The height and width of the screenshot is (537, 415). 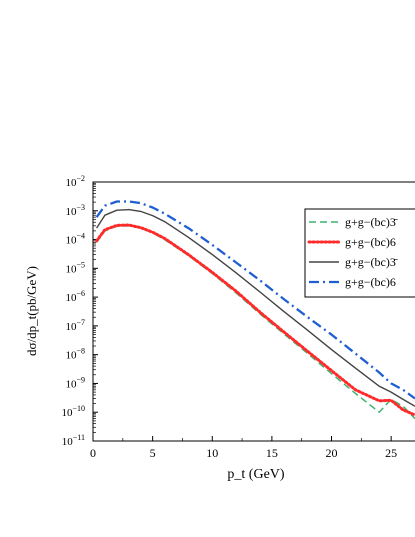 I want to click on y-tick-label: 10⁻¹¹, so click(x=73, y=440).